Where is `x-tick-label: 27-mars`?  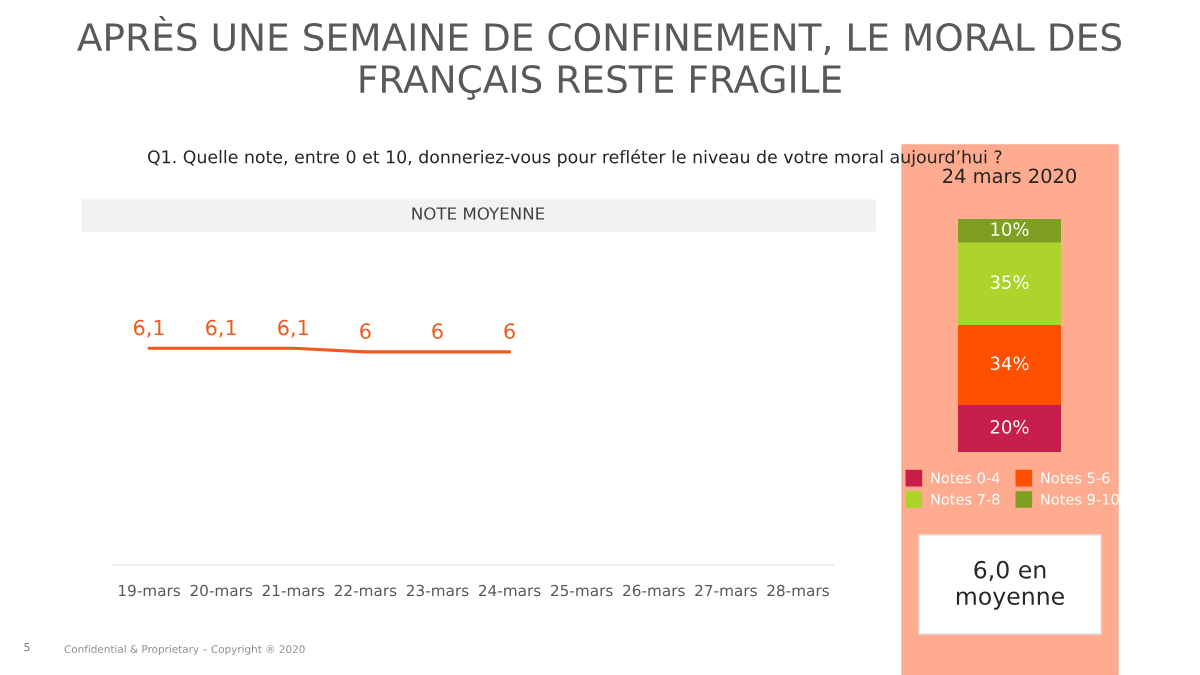 x-tick-label: 27-mars is located at coordinates (726, 590).